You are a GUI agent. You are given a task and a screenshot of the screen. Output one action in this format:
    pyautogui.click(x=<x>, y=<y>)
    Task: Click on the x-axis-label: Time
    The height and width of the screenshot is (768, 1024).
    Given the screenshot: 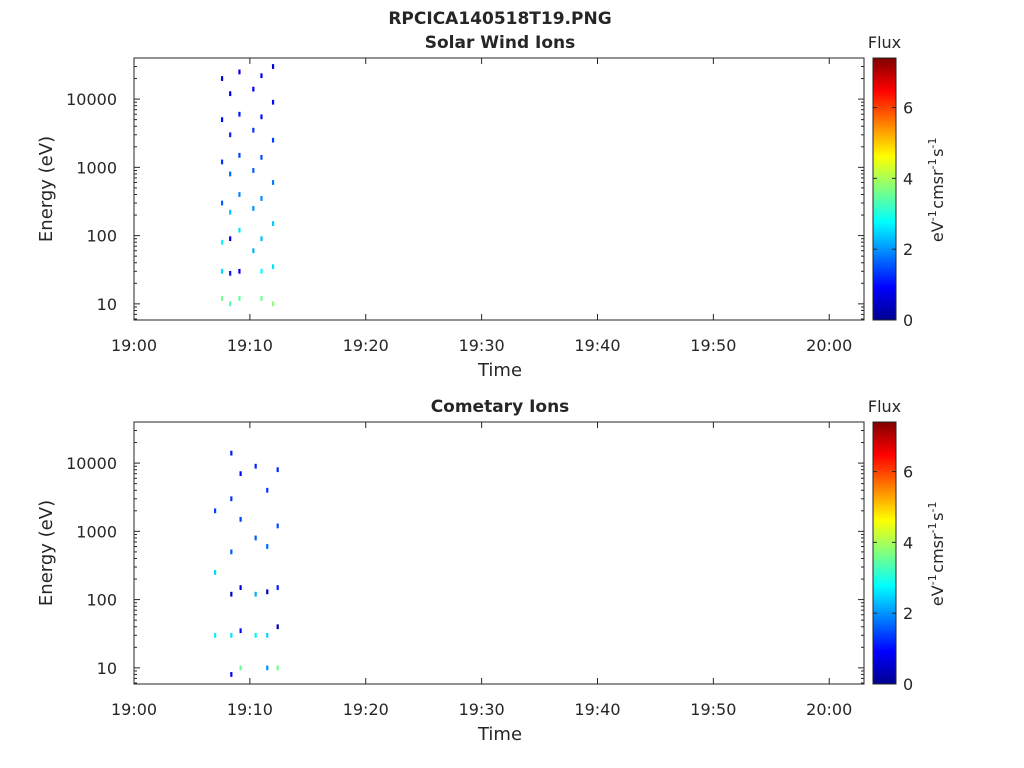 What is the action you would take?
    pyautogui.click(x=499, y=370)
    